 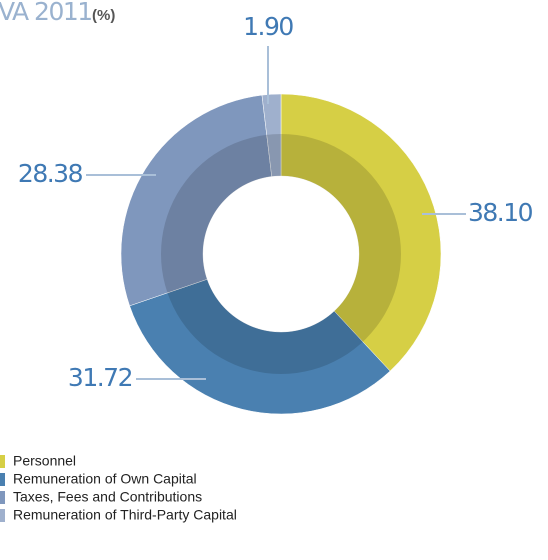 I want to click on legend-label: Taxes, Fees and Contributions, so click(x=107, y=497).